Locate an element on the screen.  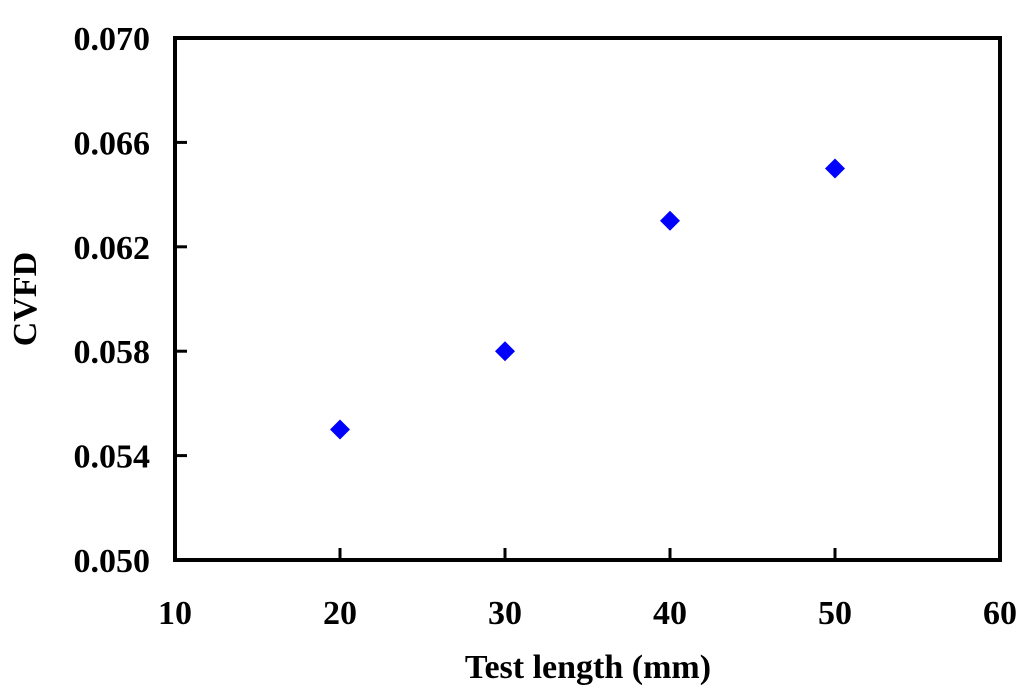
y-tick-label: 0.070 is located at coordinates (112, 39).